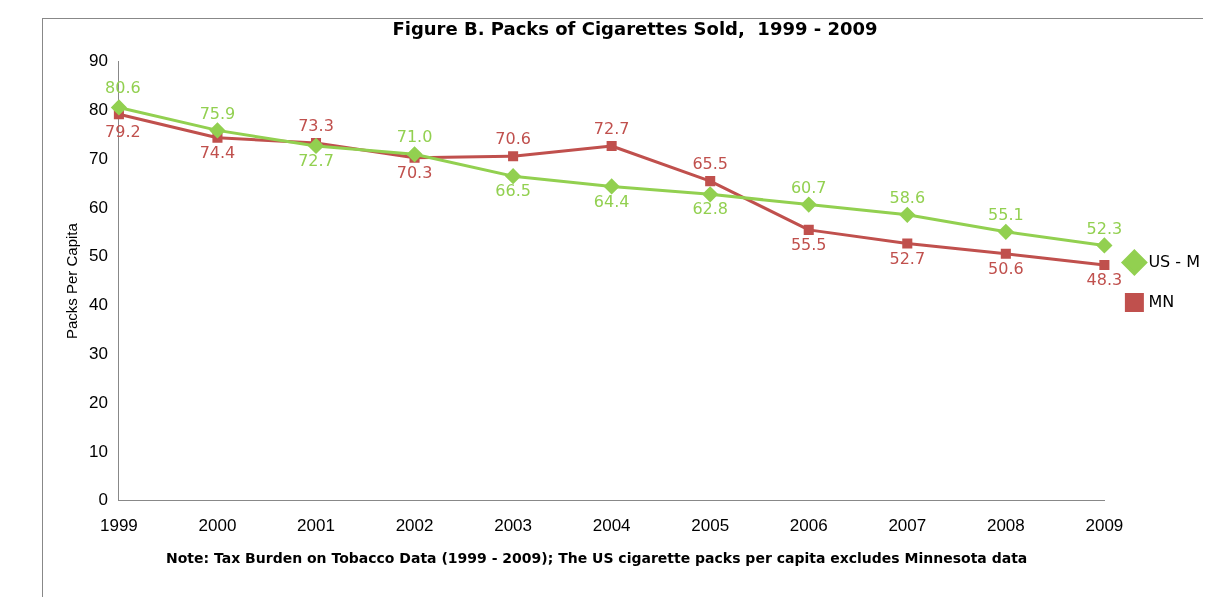 Image resolution: width=1210 pixels, height=601 pixels. What do you see at coordinates (611, 526) in the screenshot?
I see `x-tick-label: 2004` at bounding box center [611, 526].